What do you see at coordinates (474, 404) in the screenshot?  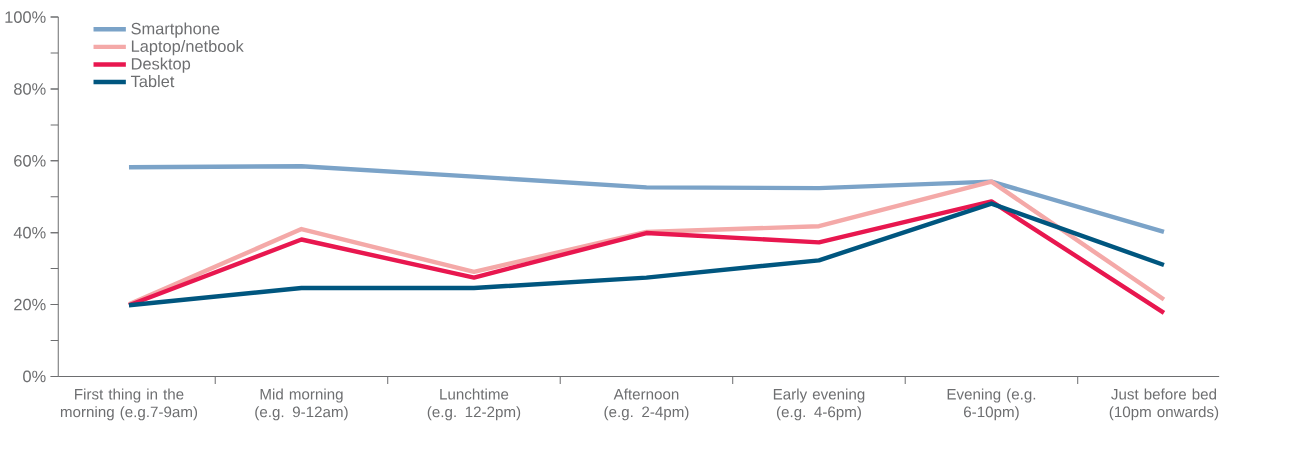 I see `x-tick-label: Lunchtime (e.g. 12-2pm)` at bounding box center [474, 404].